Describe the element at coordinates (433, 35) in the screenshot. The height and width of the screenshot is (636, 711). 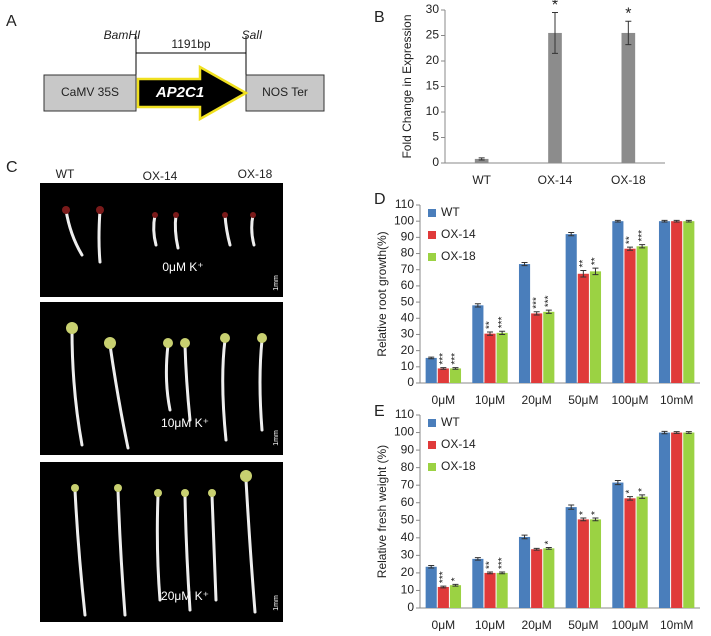
I see `y-tick-label: 25` at that location.